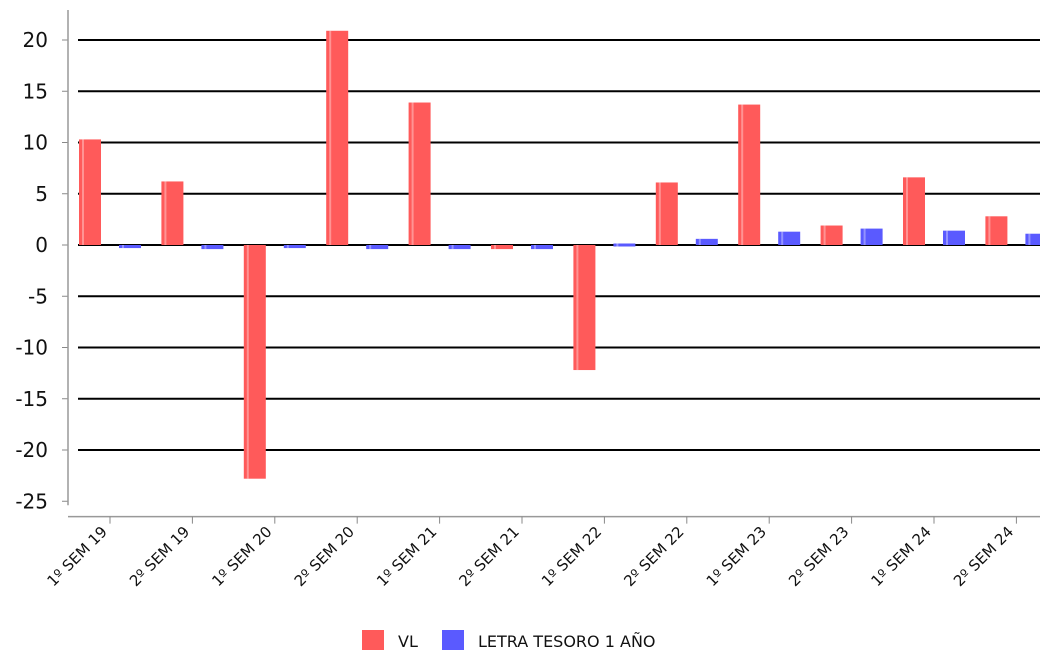 The image size is (1040, 659). I want to click on y-tick-label: -15, so click(31, 399).